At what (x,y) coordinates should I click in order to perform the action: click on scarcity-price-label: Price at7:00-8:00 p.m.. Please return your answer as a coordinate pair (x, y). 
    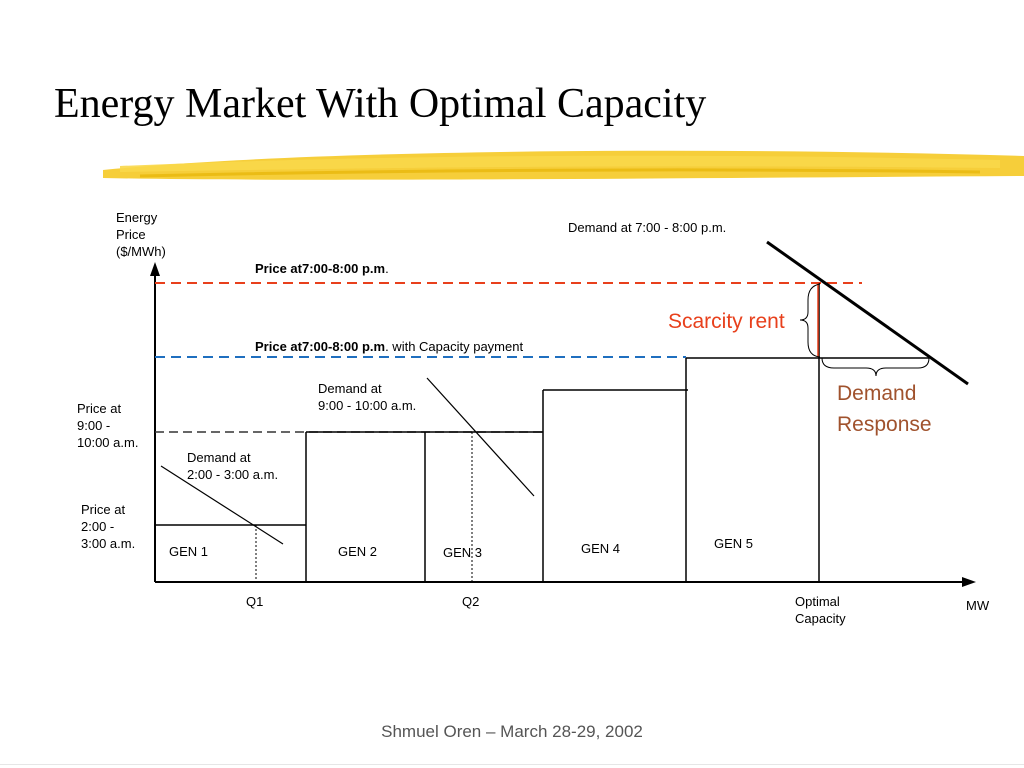
    Looking at the image, I should click on (322, 268).